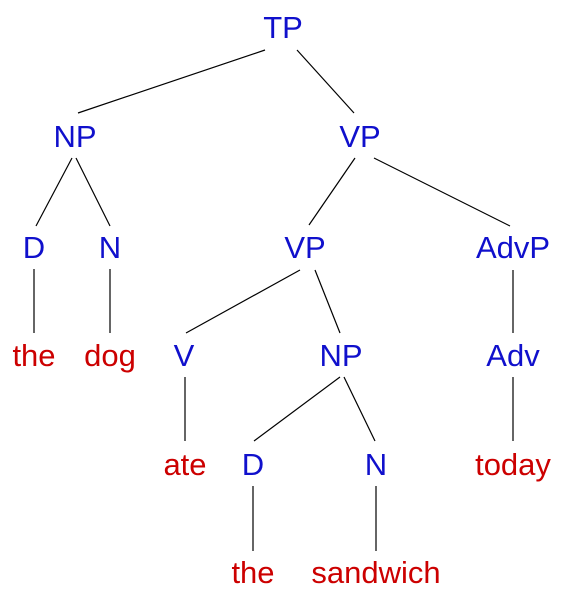 This screenshot has height=594, width=569. I want to click on node-vp-inner: VP, so click(304, 247).